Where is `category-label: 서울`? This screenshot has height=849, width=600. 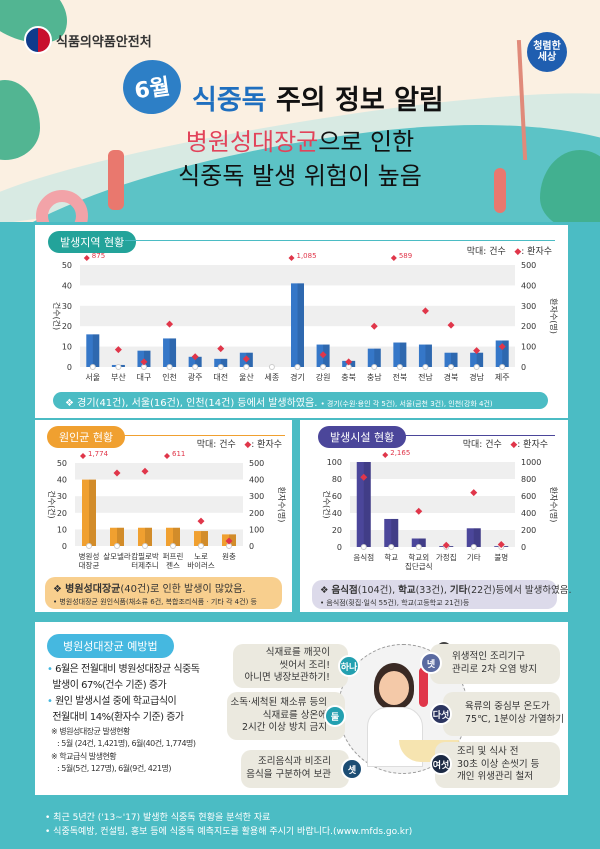 category-label: 서울 is located at coordinates (92, 377).